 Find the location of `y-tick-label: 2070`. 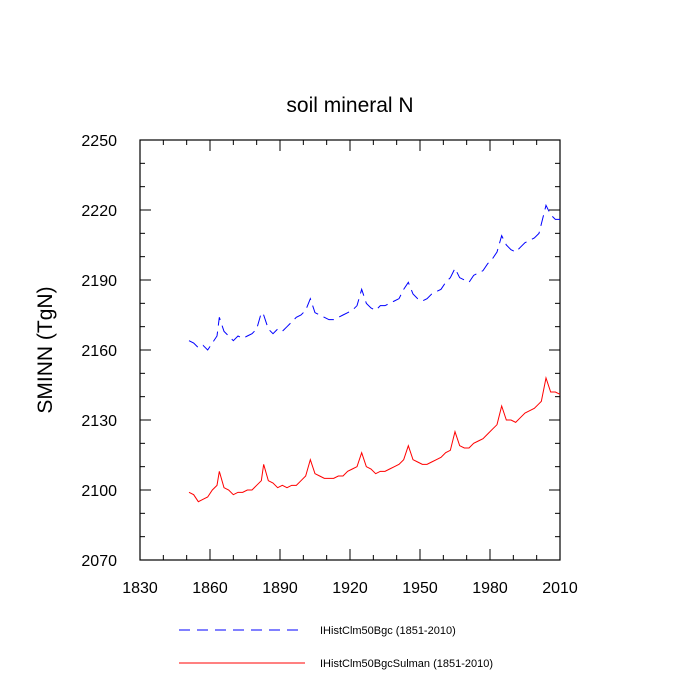

y-tick-label: 2070 is located at coordinates (99, 561).